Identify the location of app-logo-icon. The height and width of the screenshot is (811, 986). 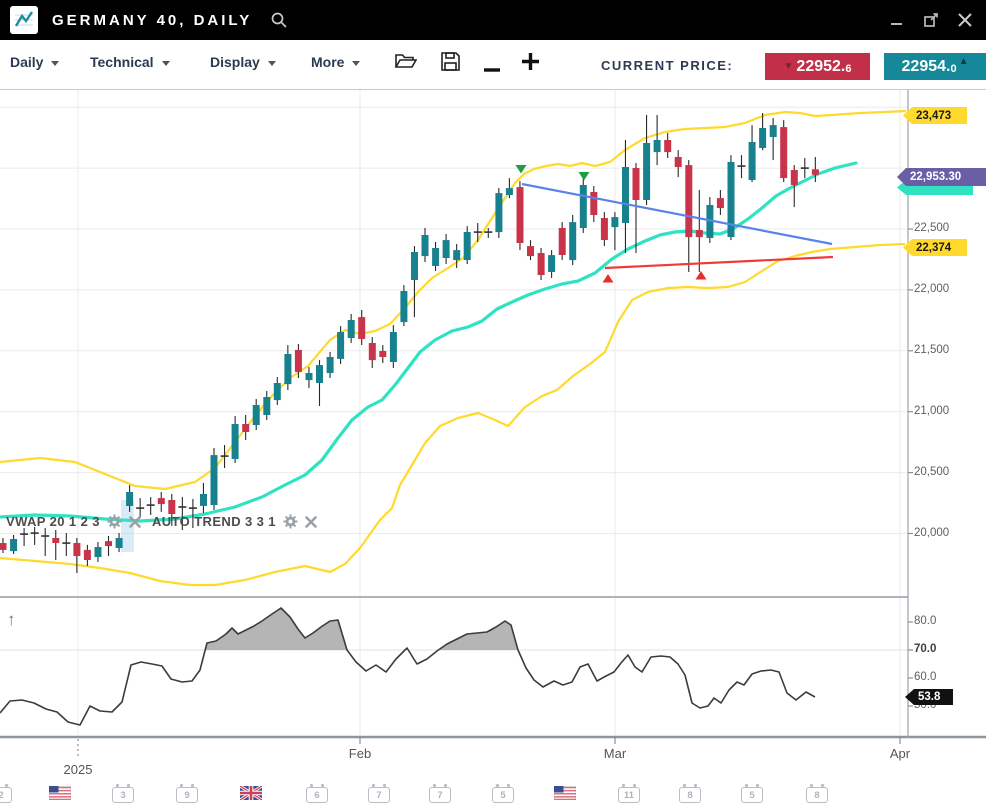
(24, 20).